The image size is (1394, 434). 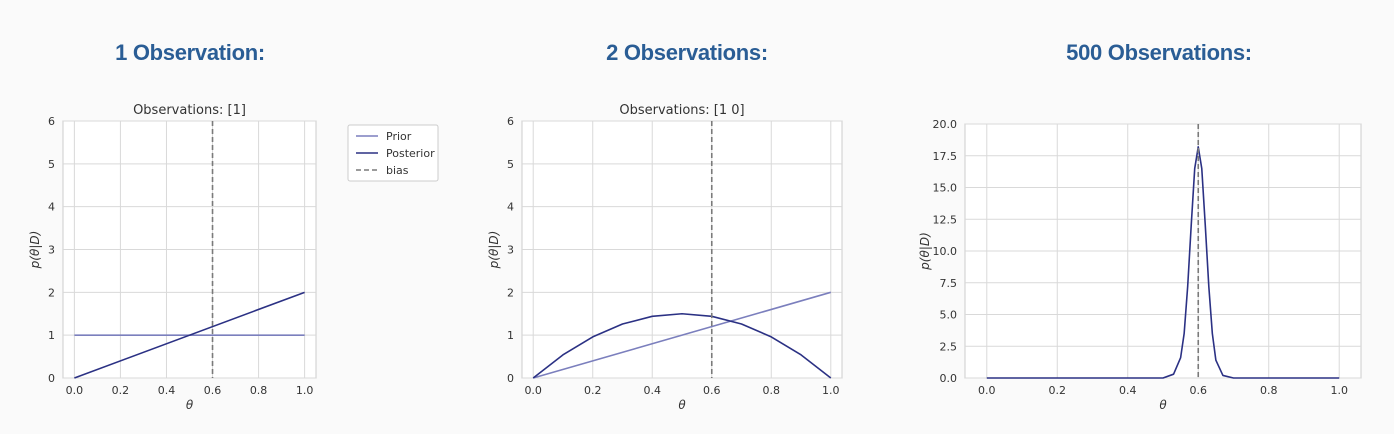 I want to click on legend: Prior Posterior bias, so click(x=393, y=153).